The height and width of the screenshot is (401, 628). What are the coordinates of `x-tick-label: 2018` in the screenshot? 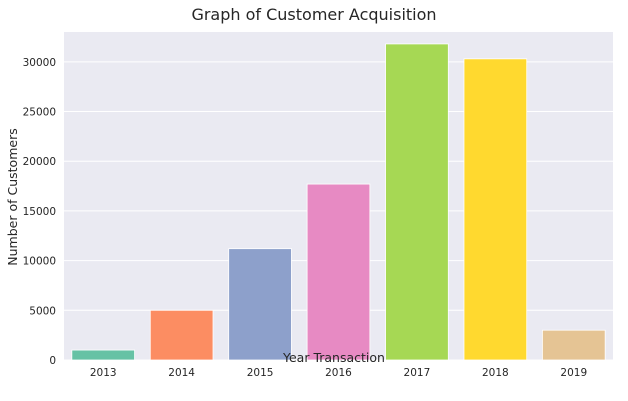 It's located at (495, 373).